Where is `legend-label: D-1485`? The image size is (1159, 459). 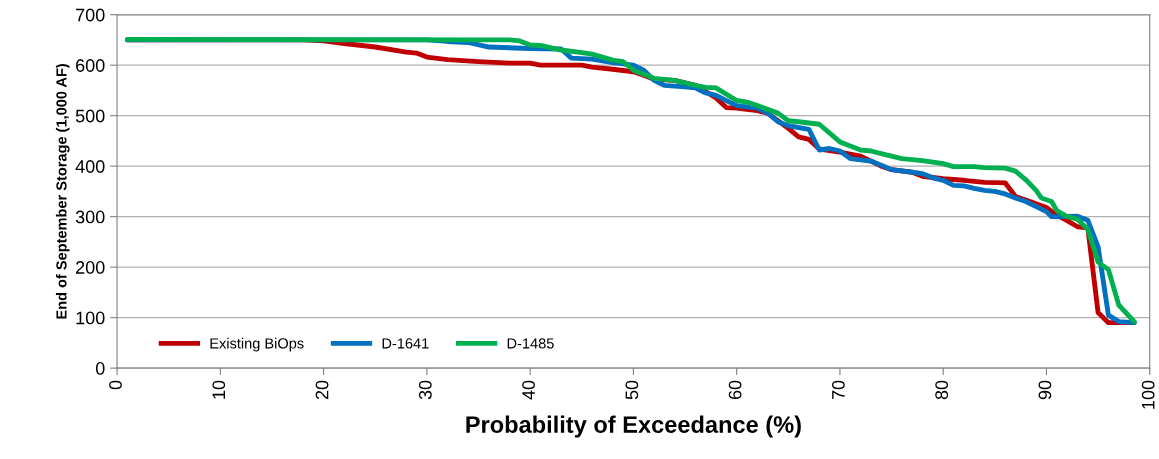 legend-label: D-1485 is located at coordinates (530, 343).